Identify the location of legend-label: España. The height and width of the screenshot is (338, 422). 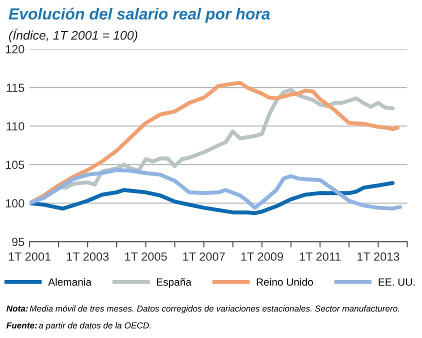
(174, 283).